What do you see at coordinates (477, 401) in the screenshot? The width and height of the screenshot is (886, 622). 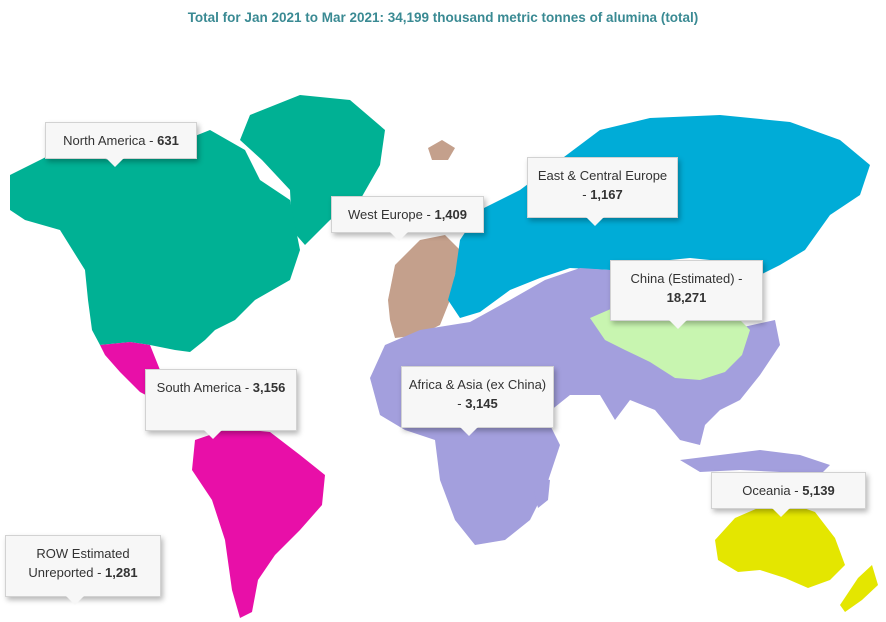 I see `label-africa-asia: Africa & Asia (ex China) - 3,145` at bounding box center [477, 401].